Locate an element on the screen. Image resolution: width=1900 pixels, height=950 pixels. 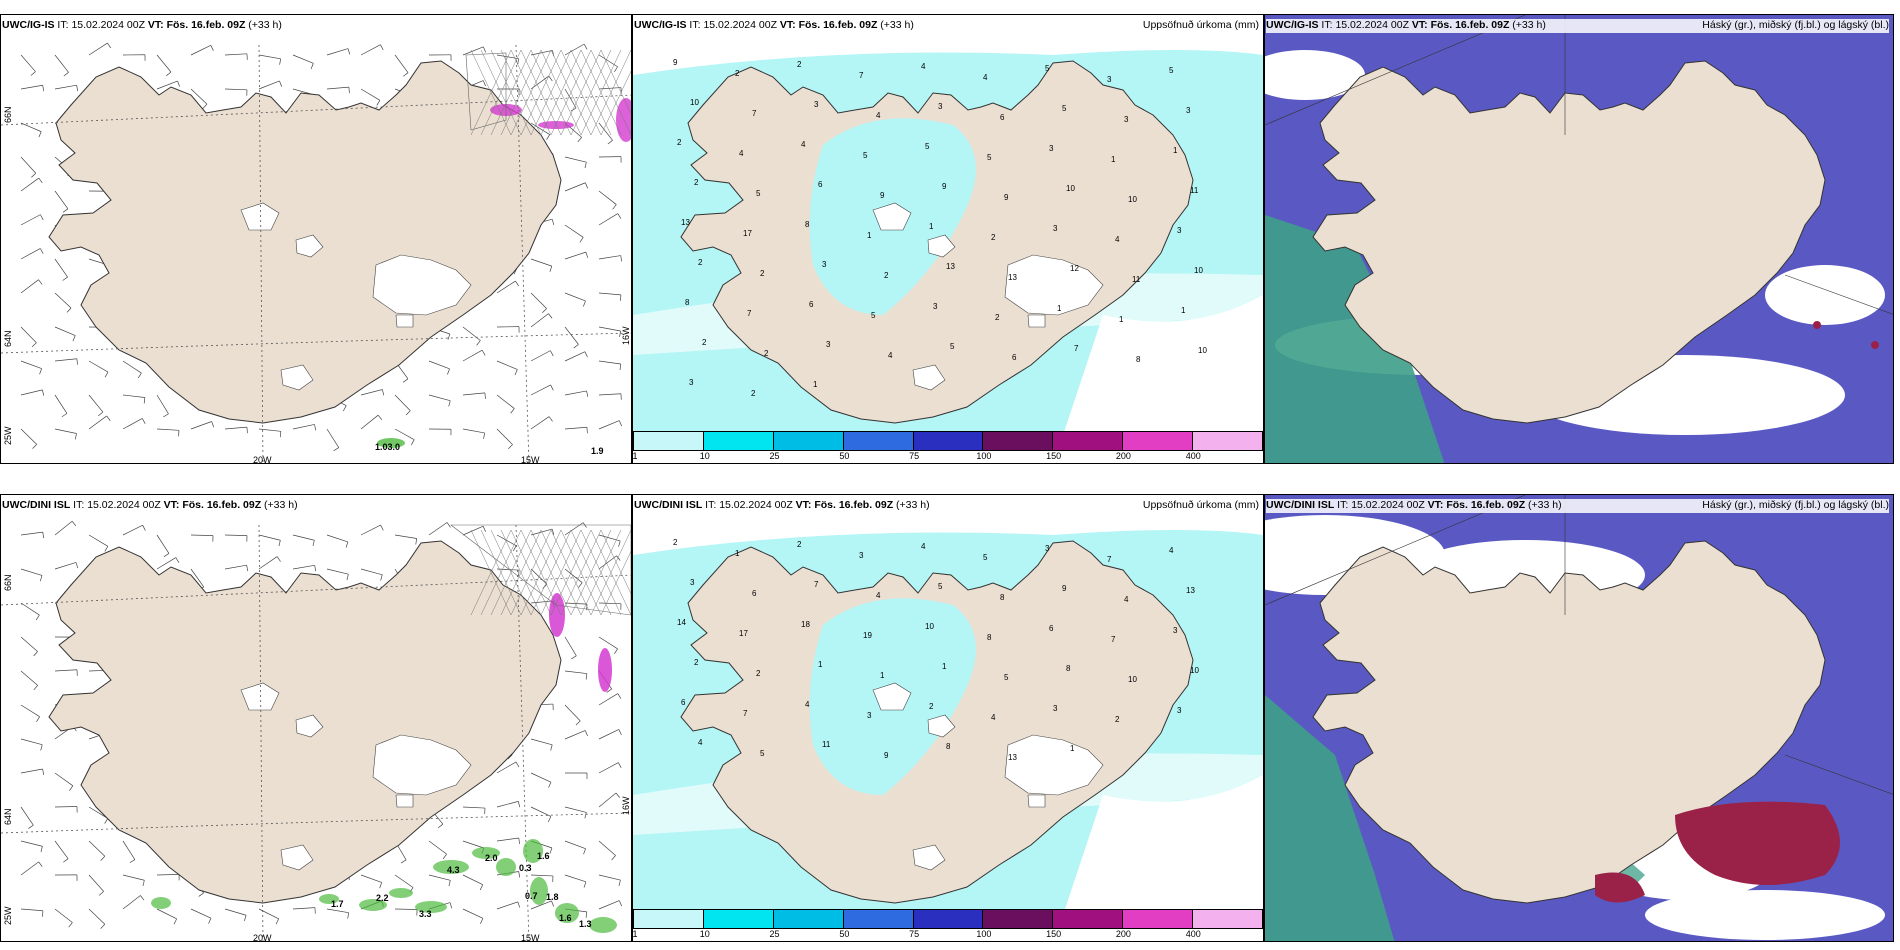
lon-label: 20W is located at coordinates (262, 459).